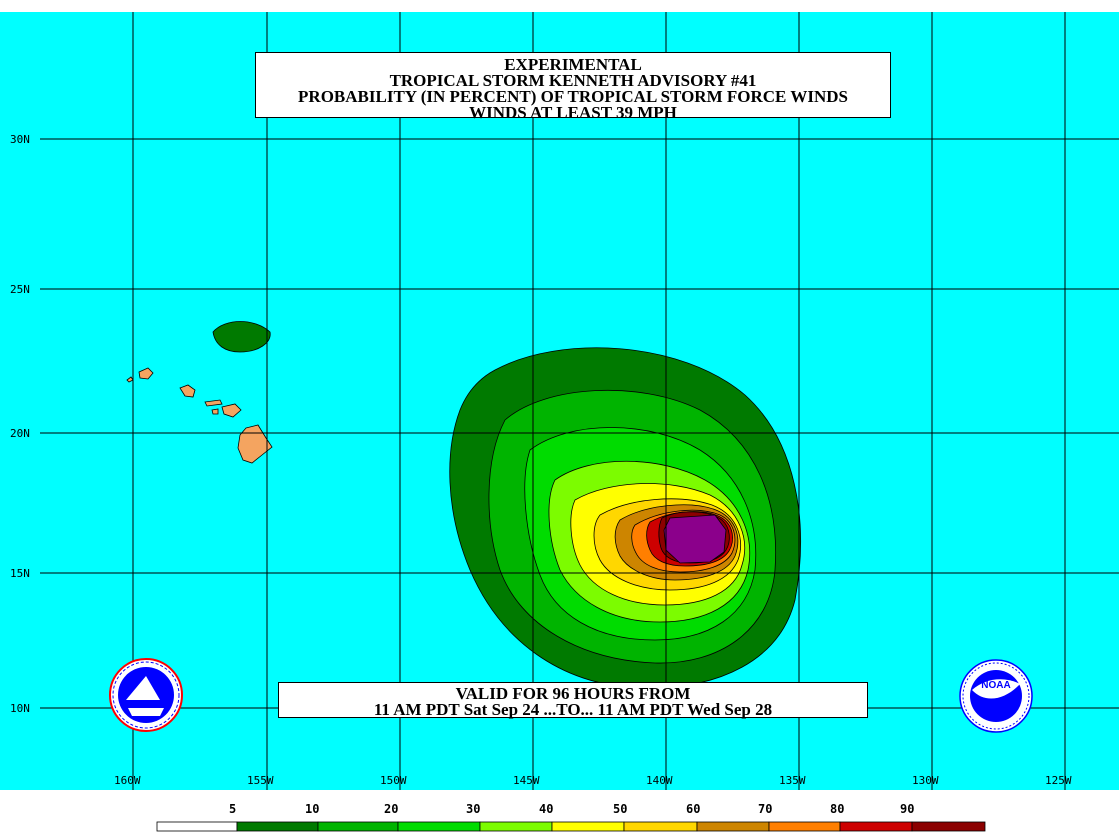  I want to click on scale-label-80: 80, so click(837, 809).